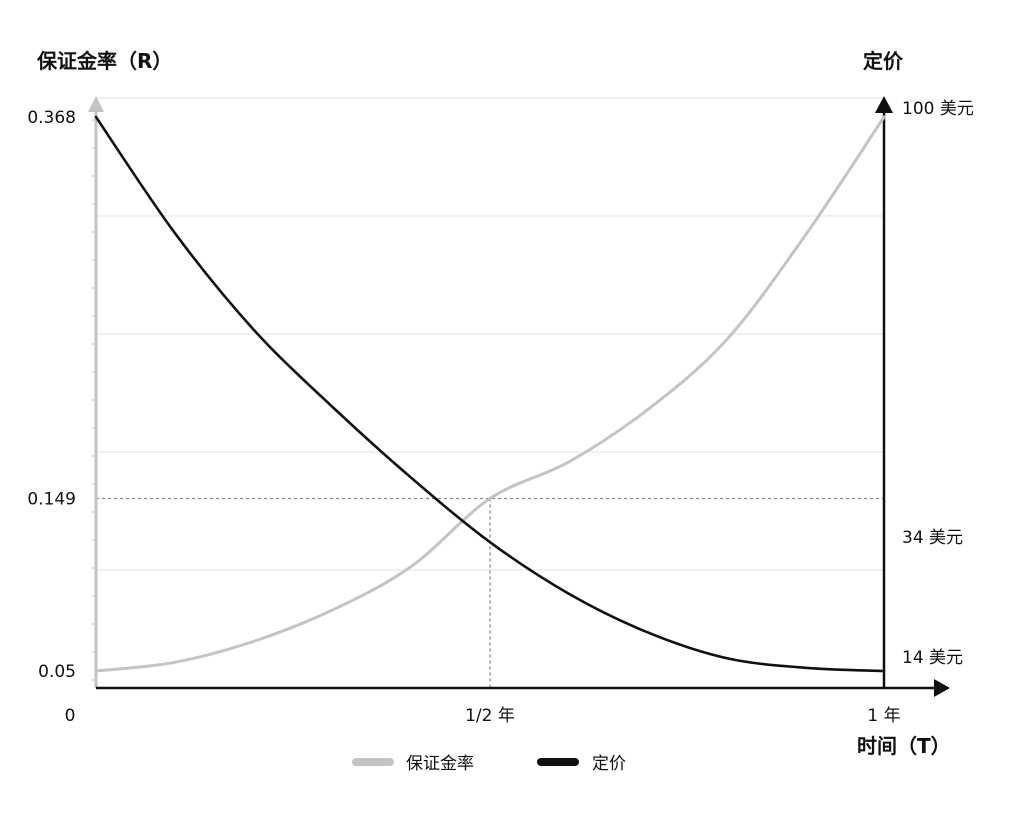  What do you see at coordinates (373, 762) in the screenshot?
I see `legend-swatch-margin-rate` at bounding box center [373, 762].